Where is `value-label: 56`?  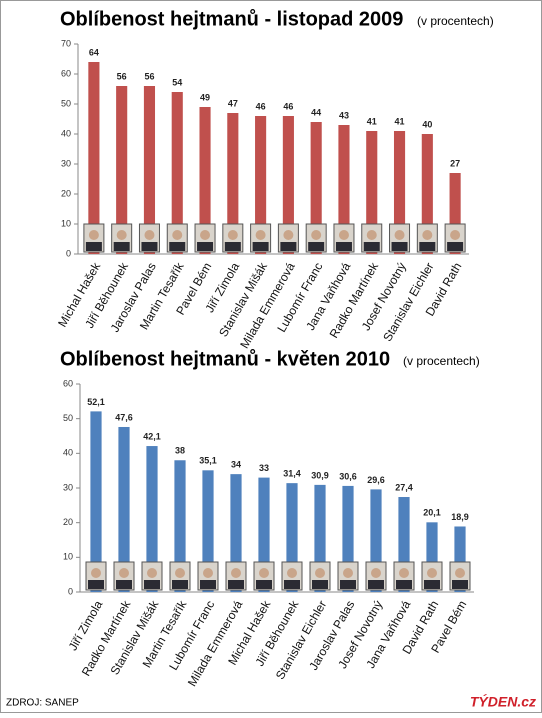
value-label: 56 is located at coordinates (122, 76).